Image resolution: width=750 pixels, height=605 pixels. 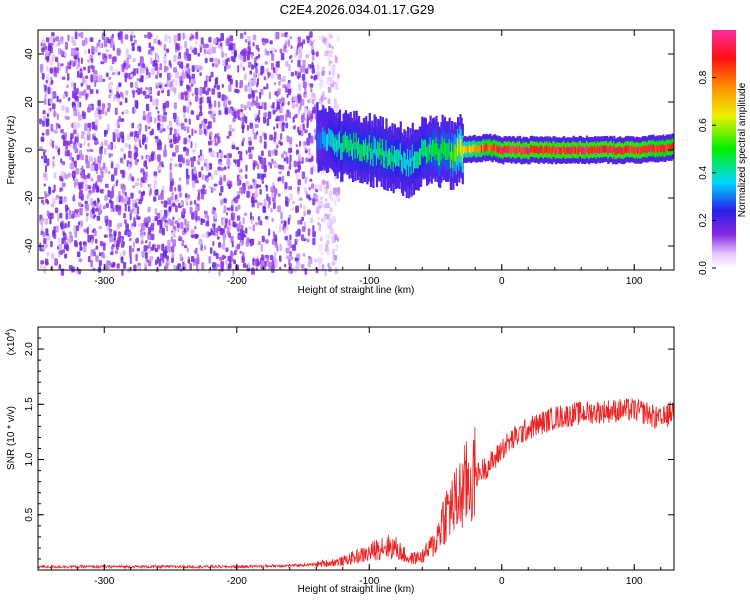 What do you see at coordinates (237, 281) in the screenshot?
I see `spectrogram-x-tick-label: -200` at bounding box center [237, 281].